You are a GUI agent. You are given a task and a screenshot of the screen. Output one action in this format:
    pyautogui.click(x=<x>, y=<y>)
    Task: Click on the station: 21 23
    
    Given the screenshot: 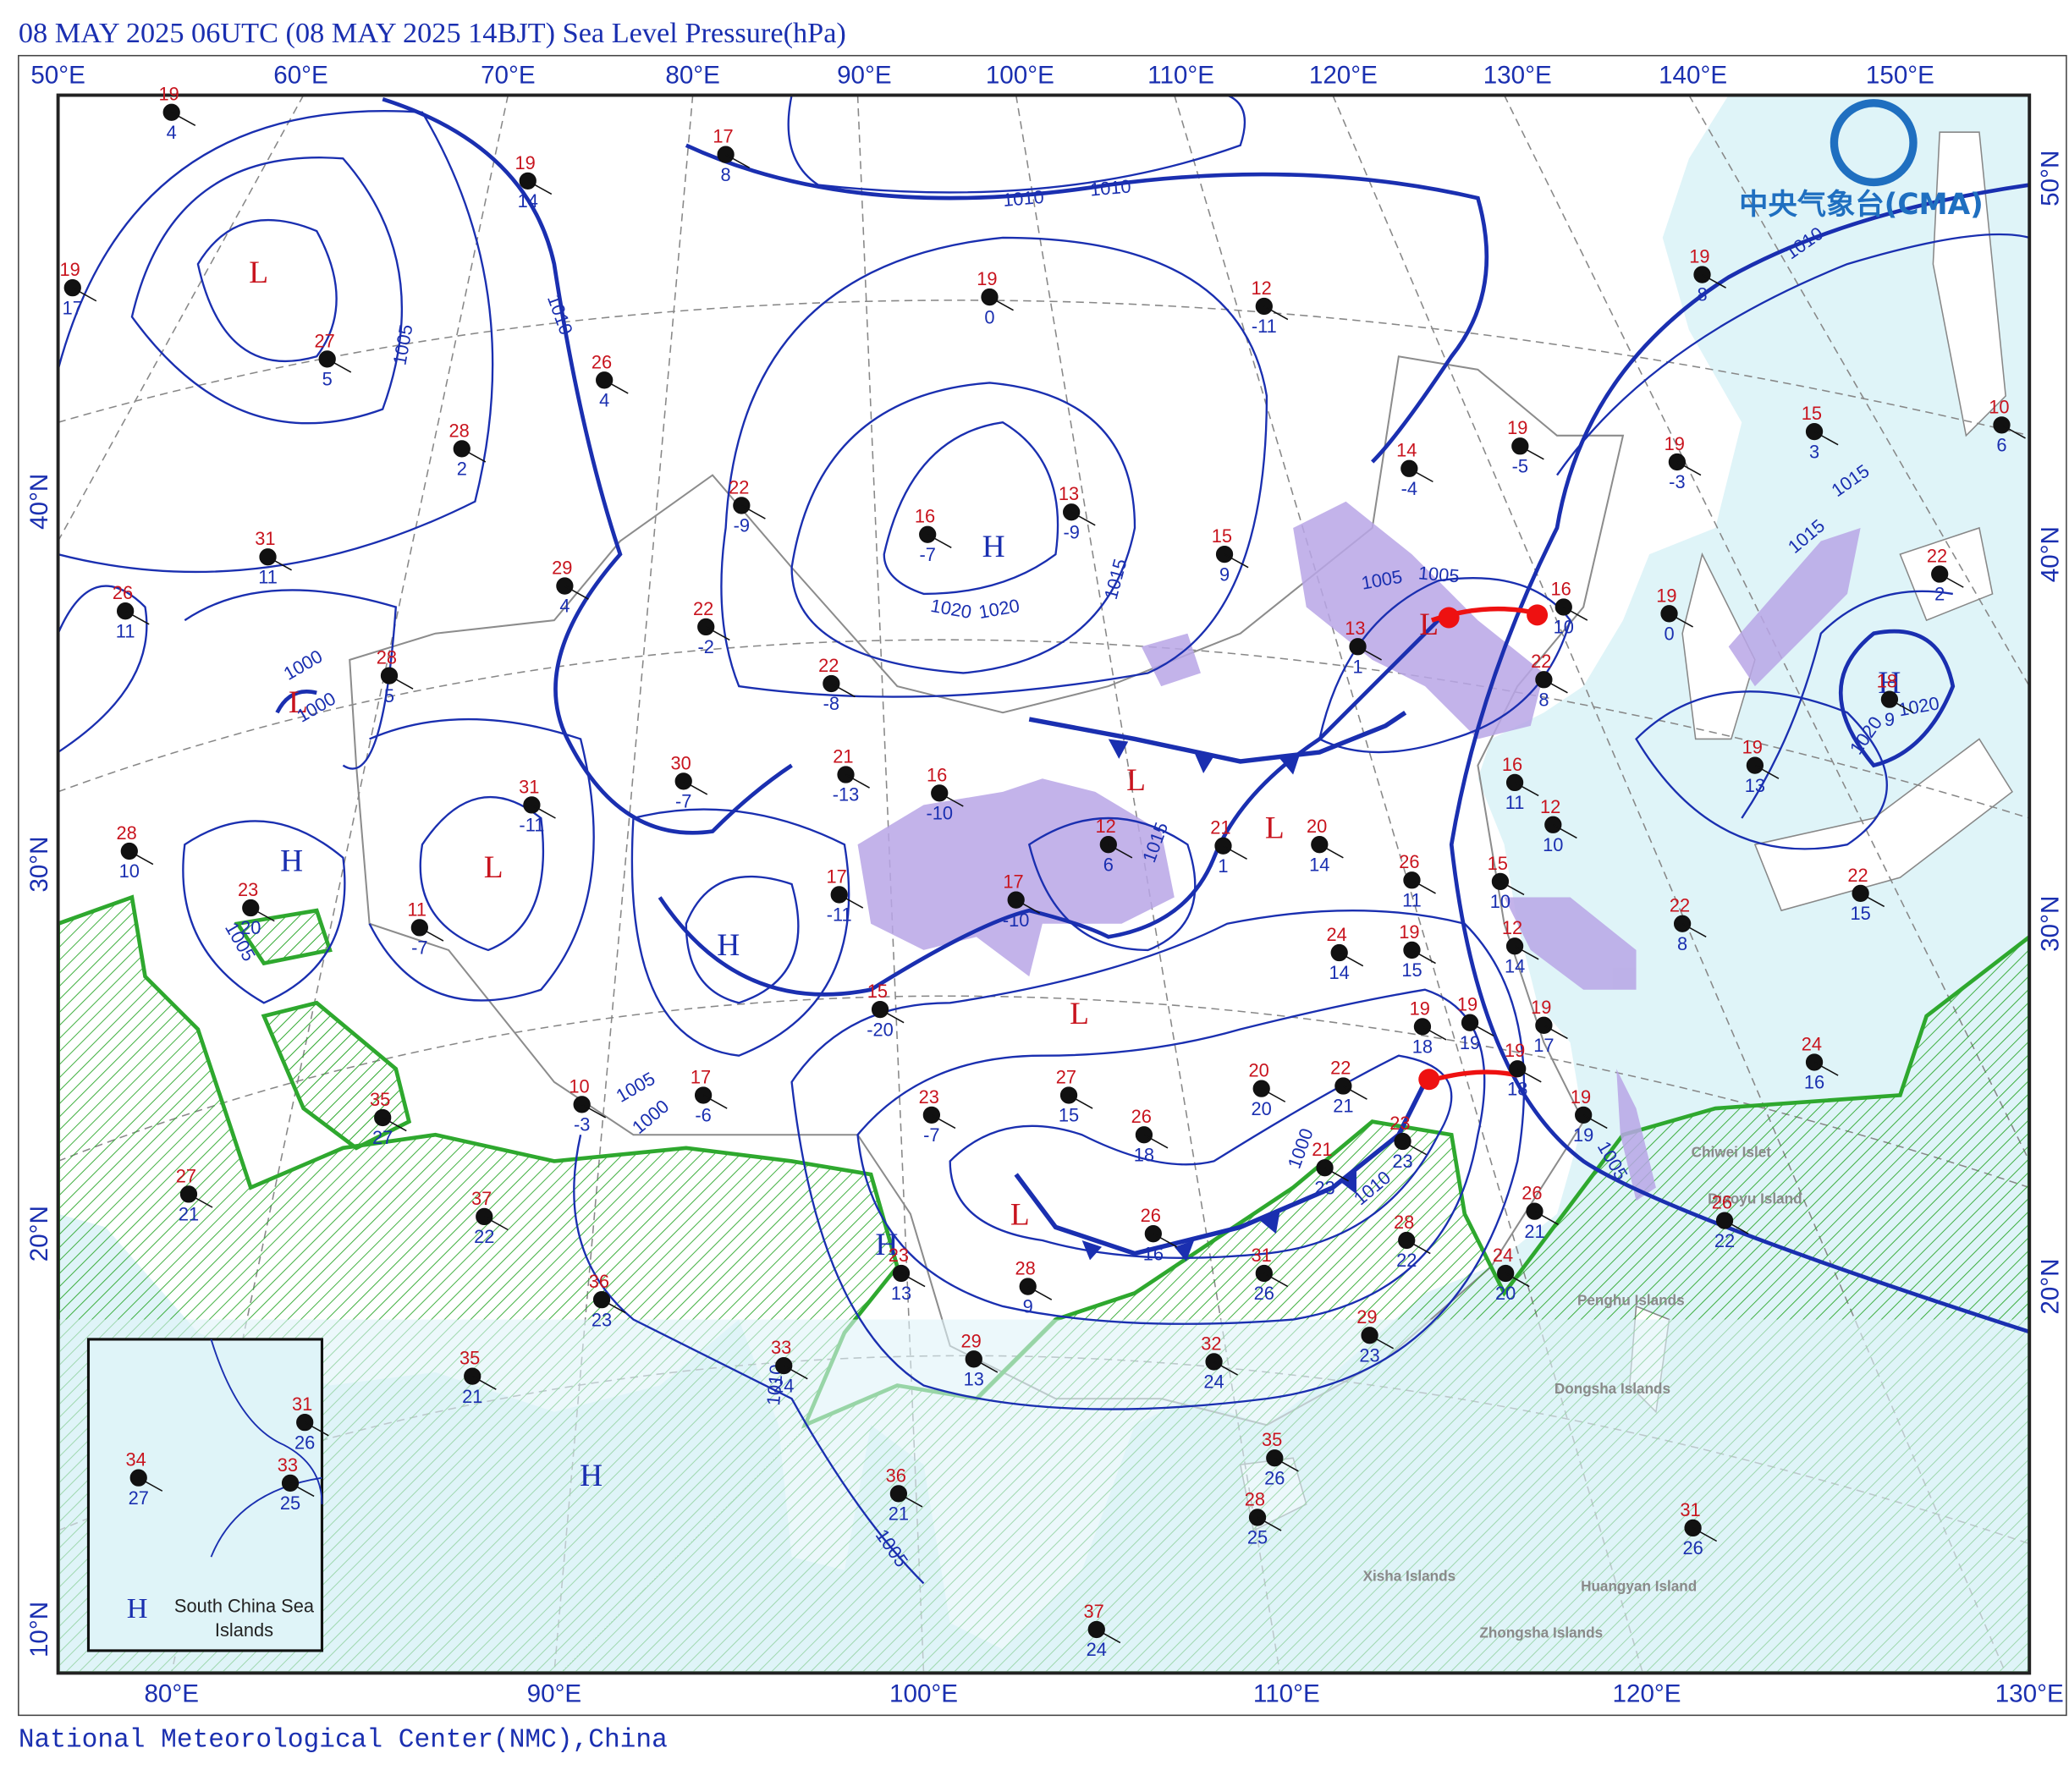 What is the action you would take?
    pyautogui.click(x=1330, y=1168)
    